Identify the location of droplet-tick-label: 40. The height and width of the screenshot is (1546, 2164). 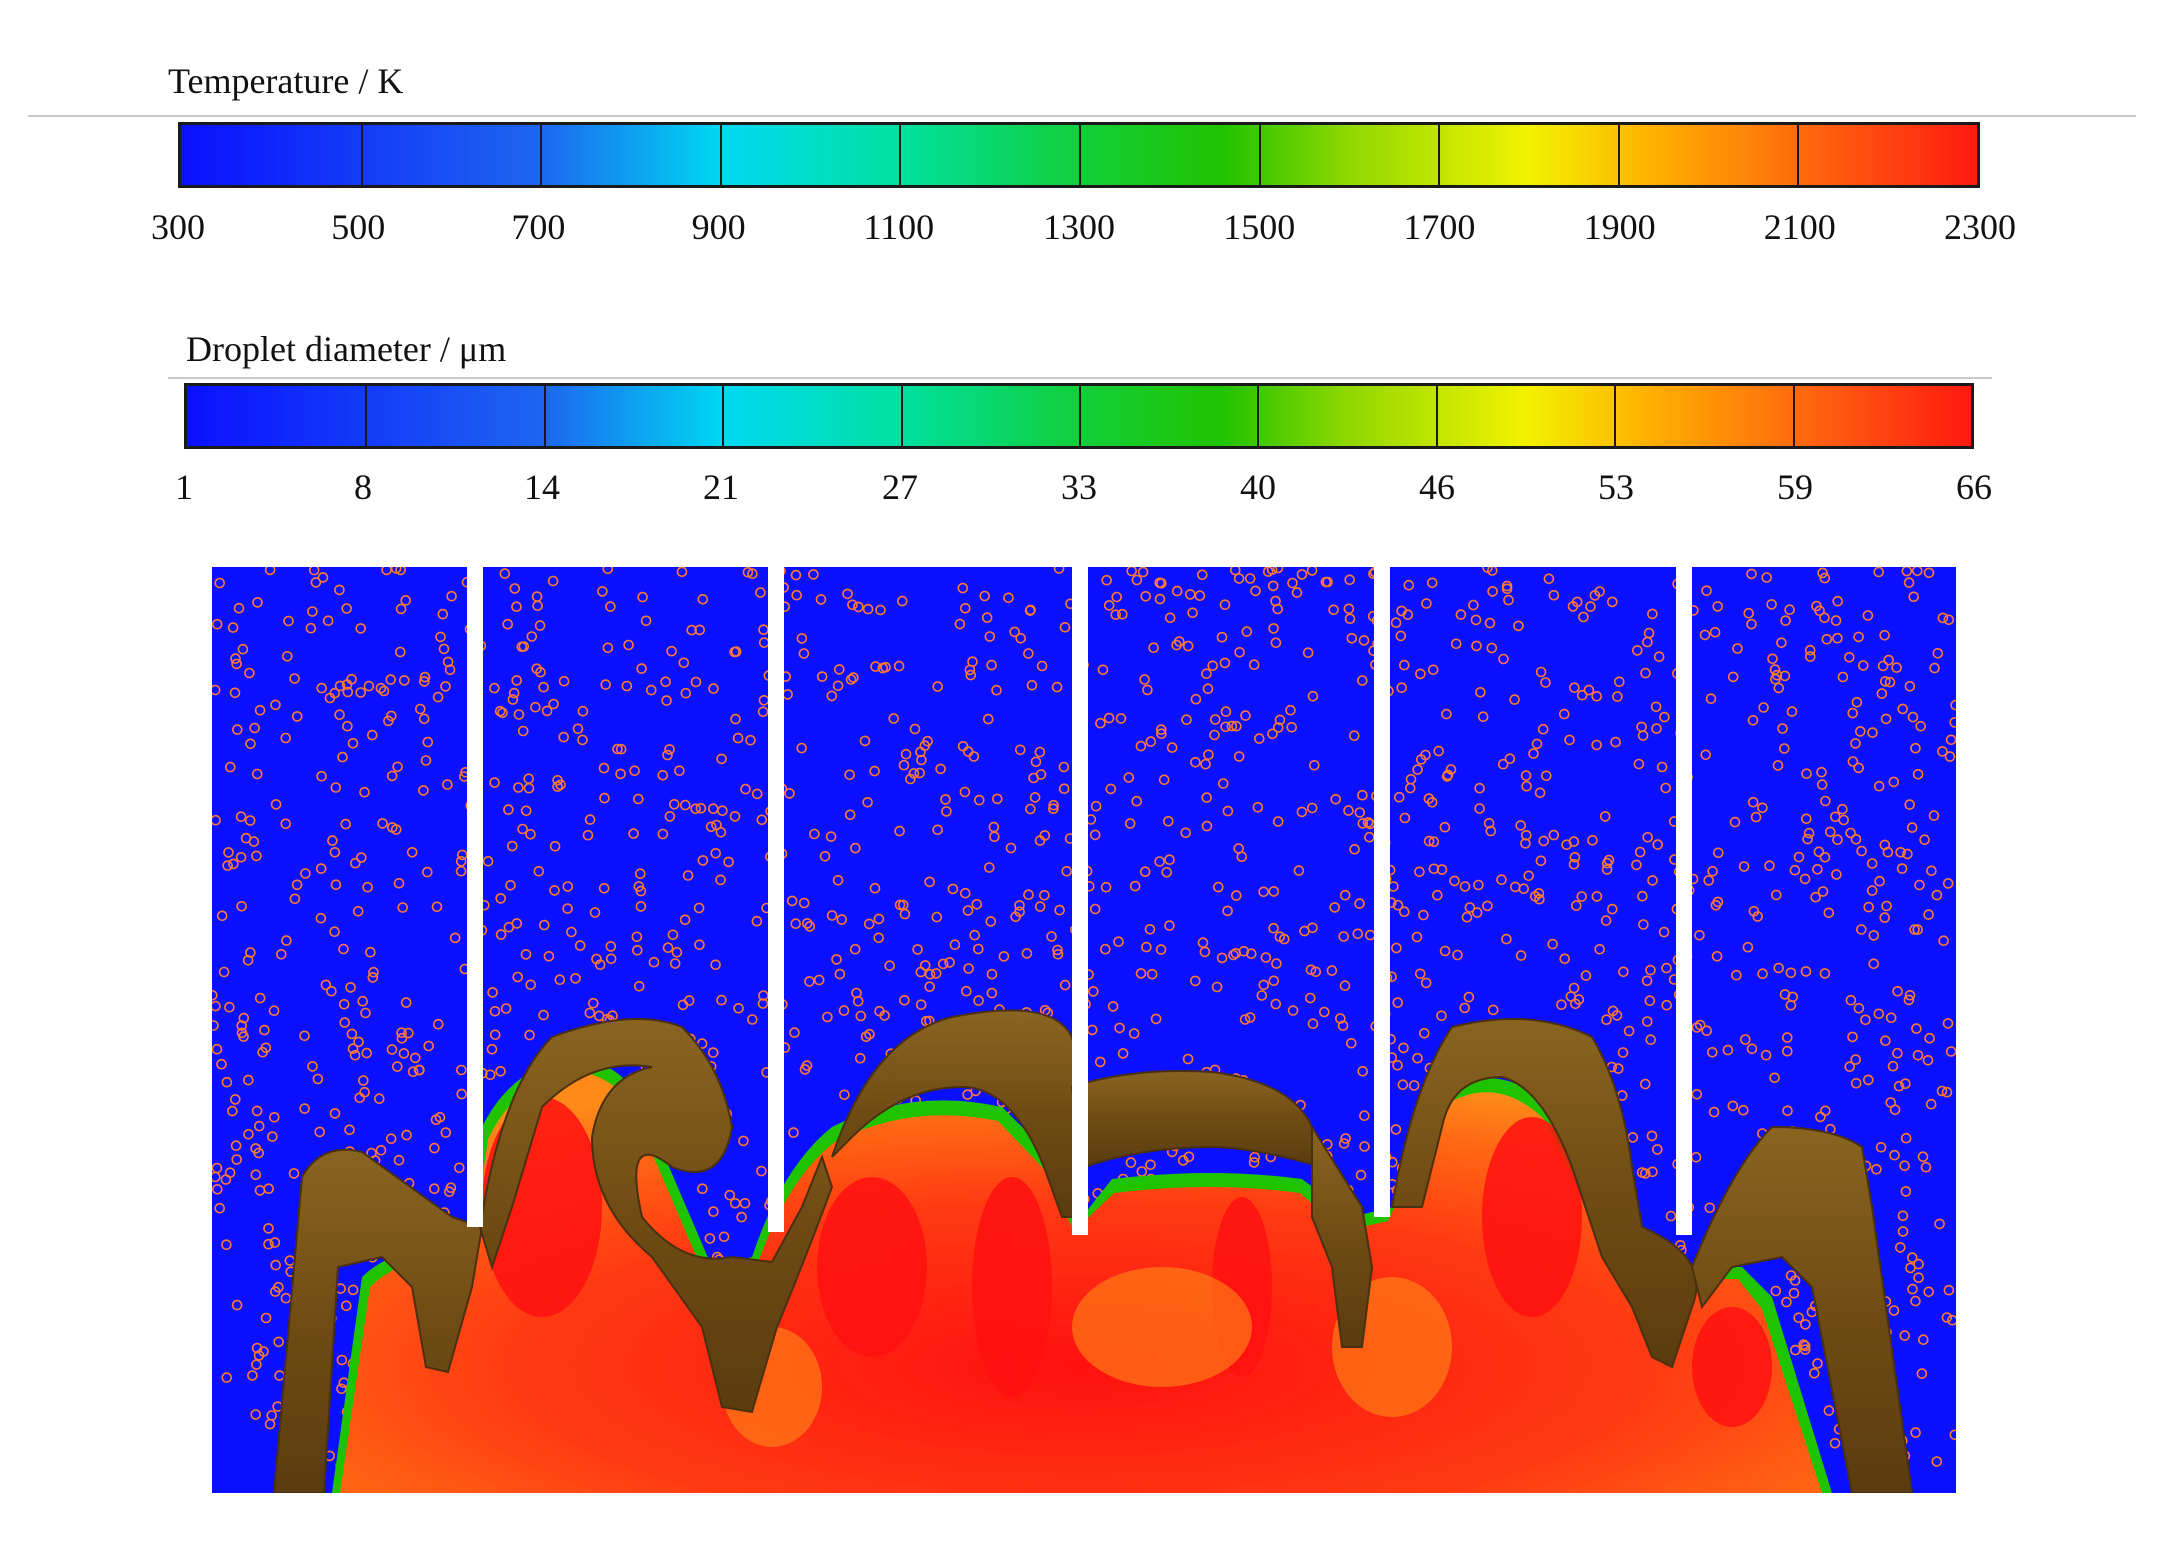
(1258, 487).